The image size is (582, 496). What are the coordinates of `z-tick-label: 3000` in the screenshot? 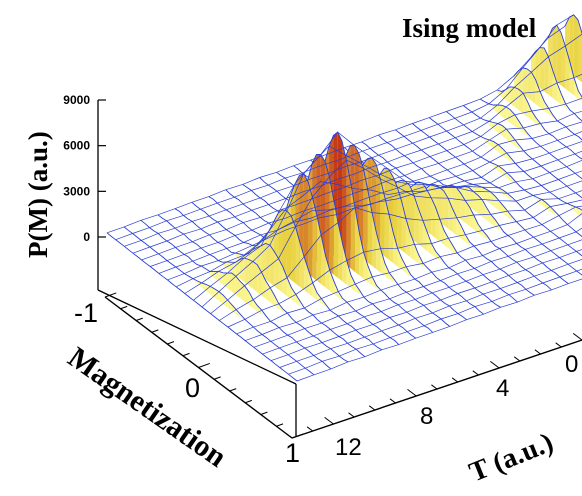 It's located at (76, 191).